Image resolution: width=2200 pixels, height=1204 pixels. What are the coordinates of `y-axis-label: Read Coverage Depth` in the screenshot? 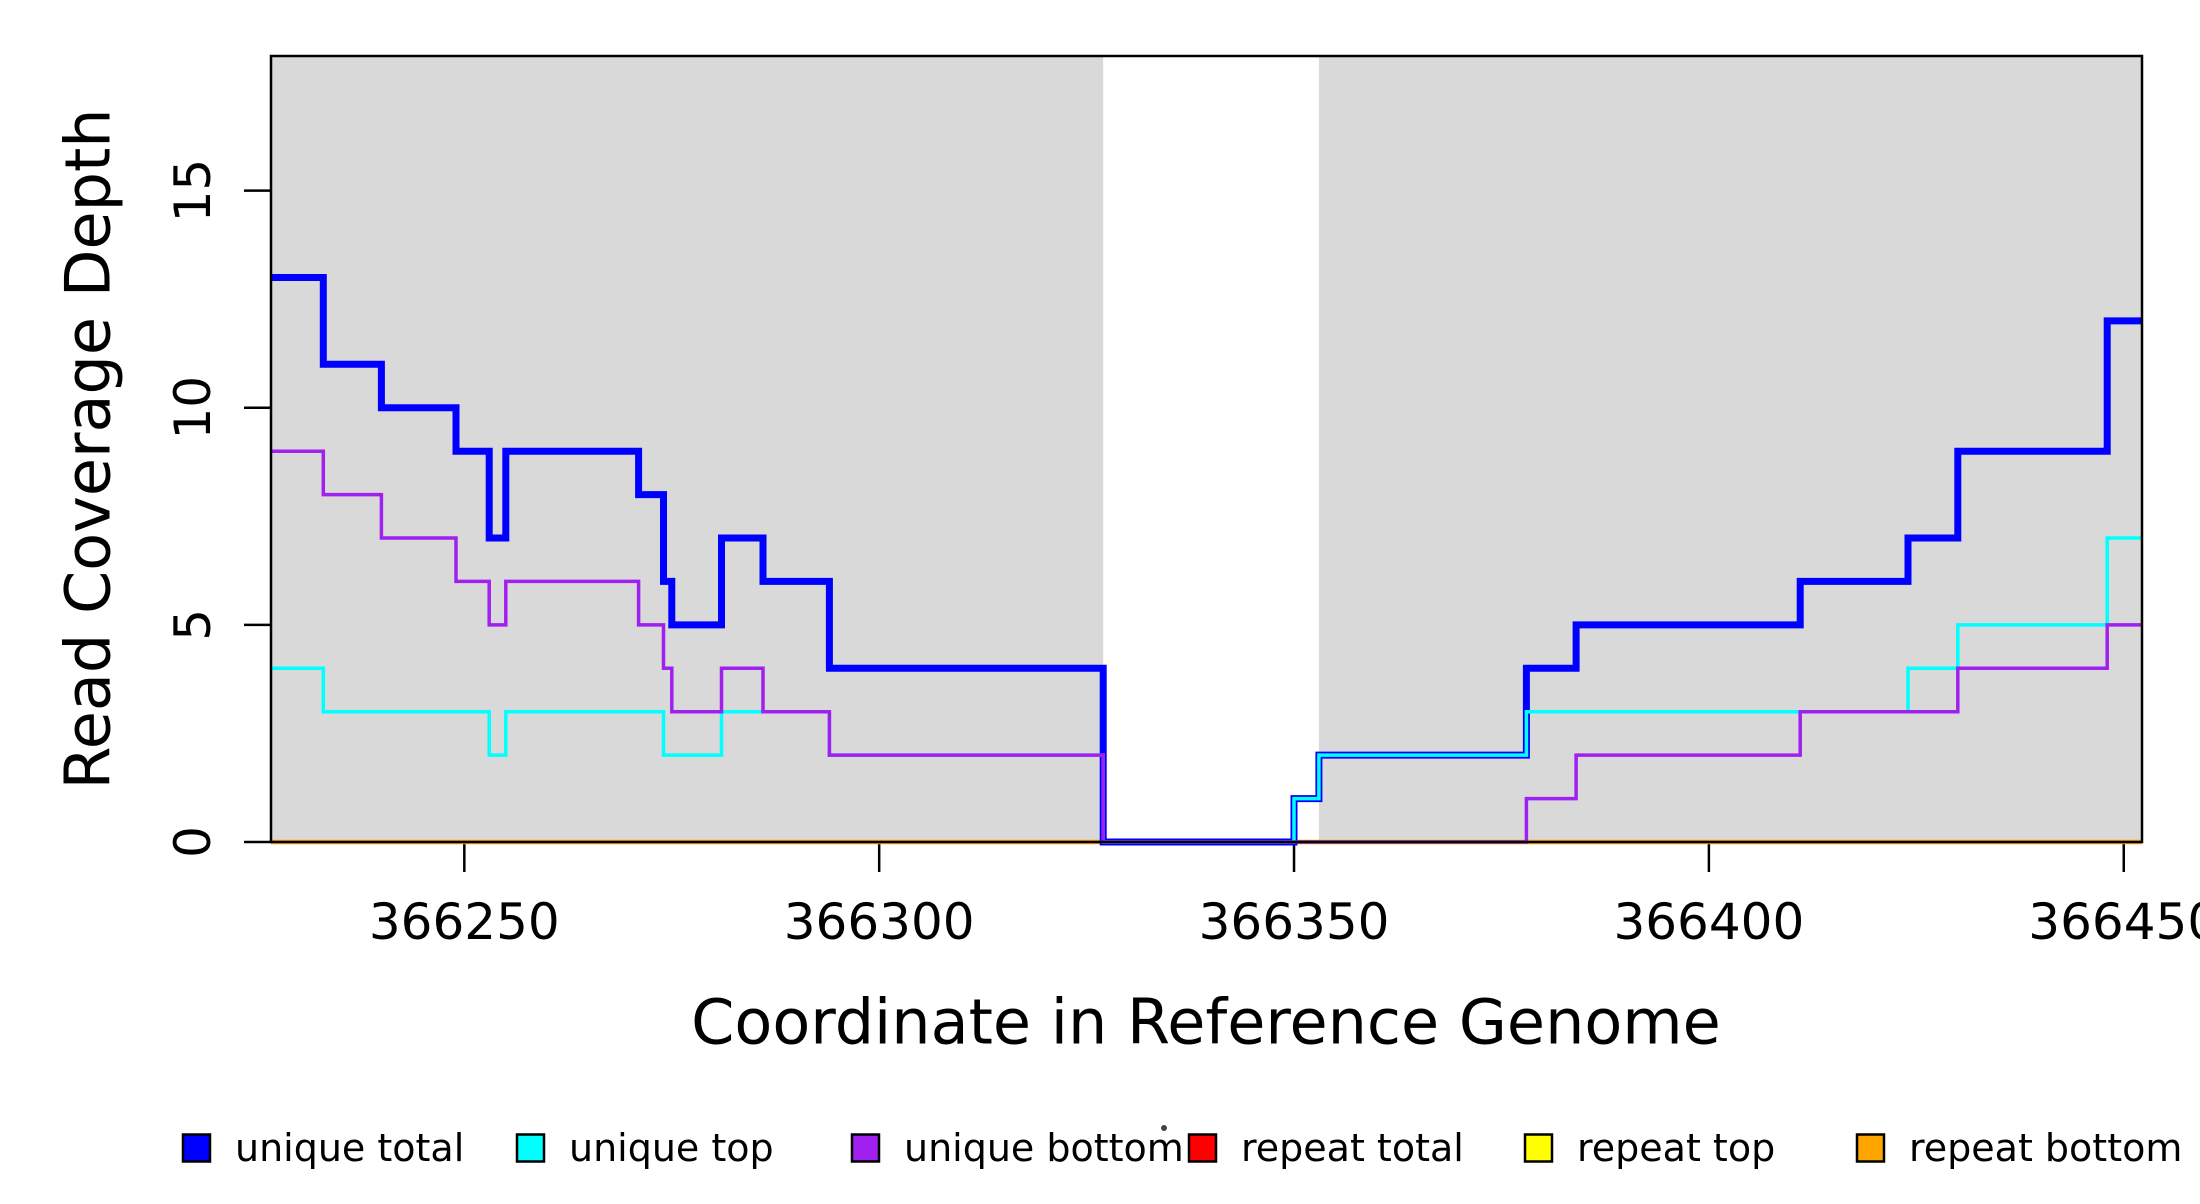 It's located at (88, 448).